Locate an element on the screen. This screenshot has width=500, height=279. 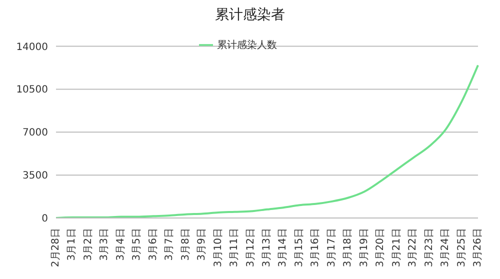
x-tick-label: 3月12日 is located at coordinates (250, 248).